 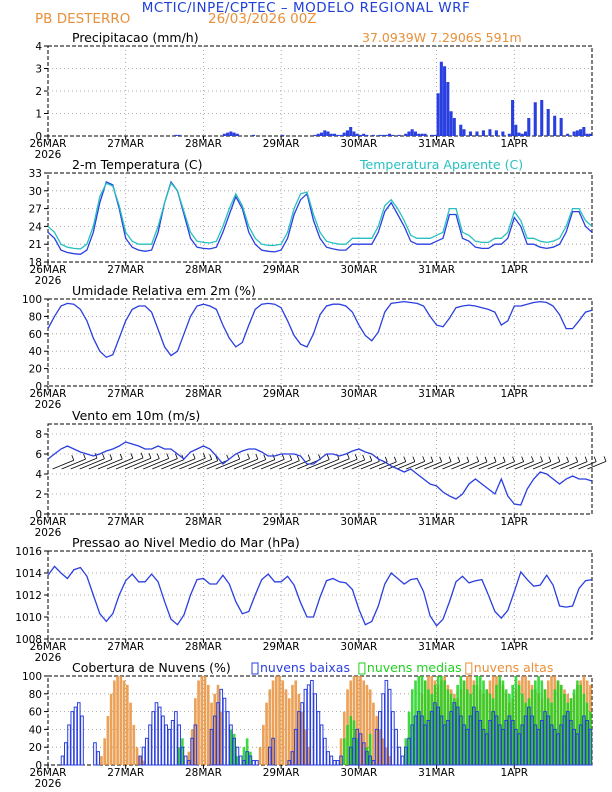 What do you see at coordinates (35, 370) in the screenshot?
I see `rh-ytick-label: 20` at bounding box center [35, 370].